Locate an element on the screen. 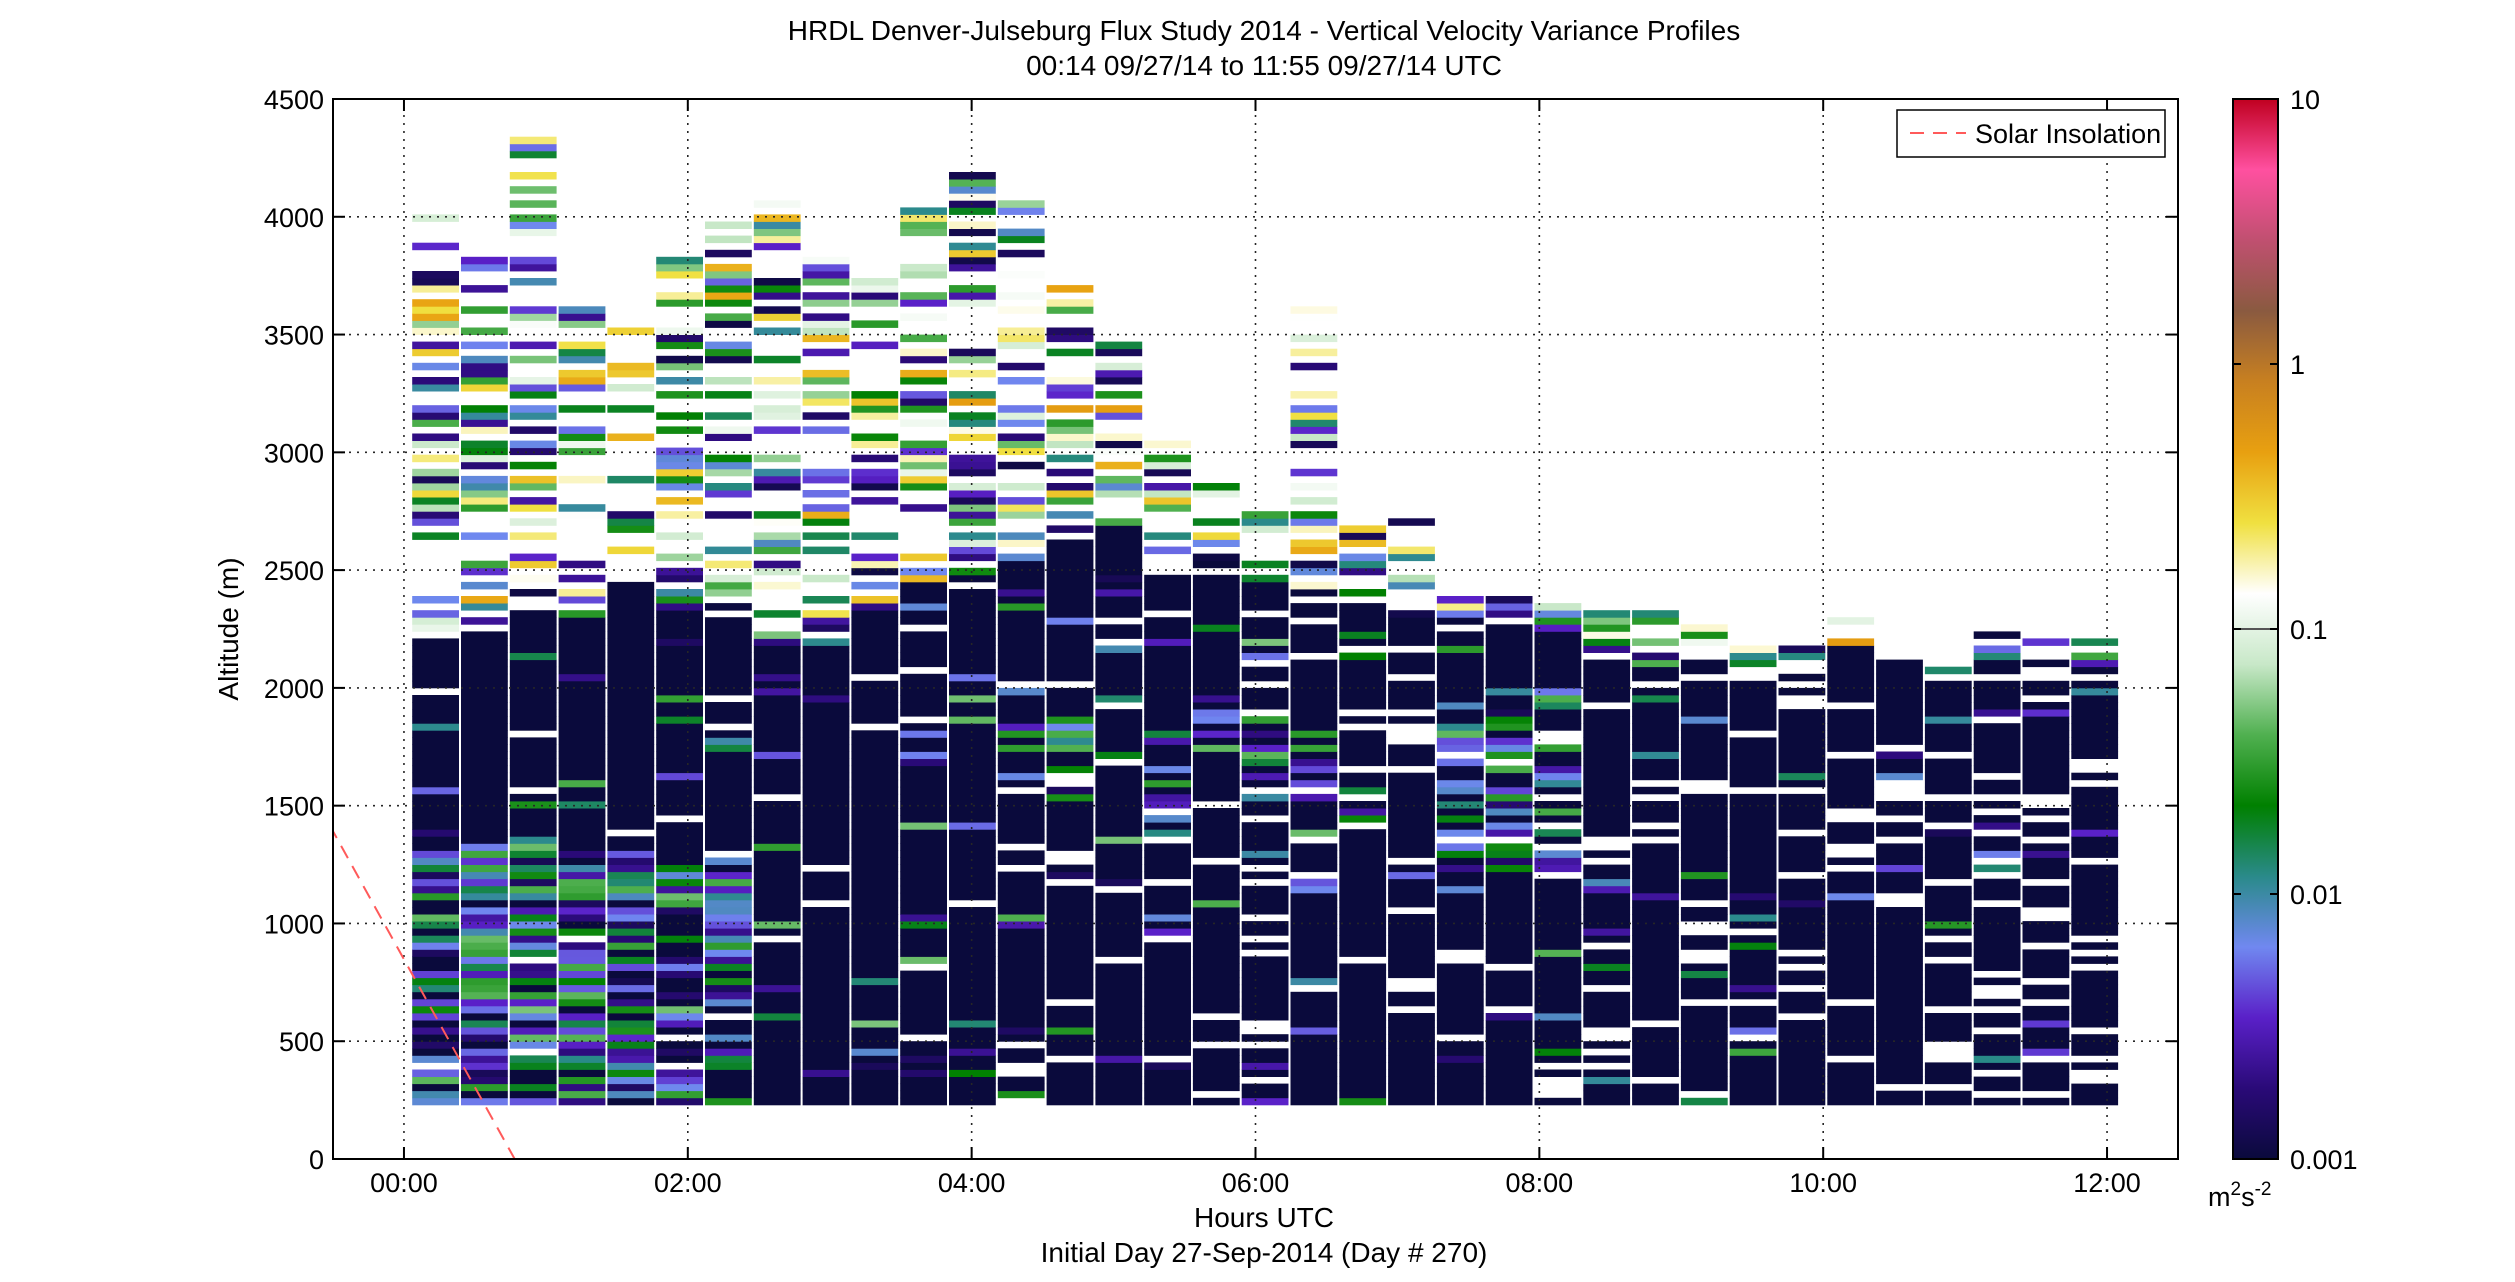 This screenshot has height=1282, width=2515. y-tick-label: 2500 is located at coordinates (294, 571).